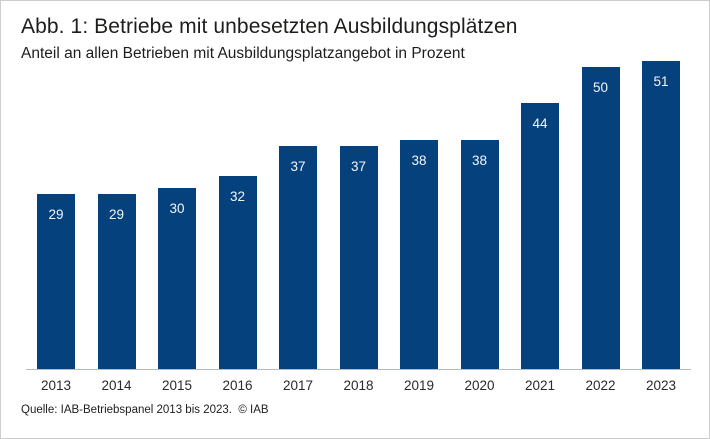 This screenshot has height=439, width=710. I want to click on bar-cell: 51, so click(661, 215).